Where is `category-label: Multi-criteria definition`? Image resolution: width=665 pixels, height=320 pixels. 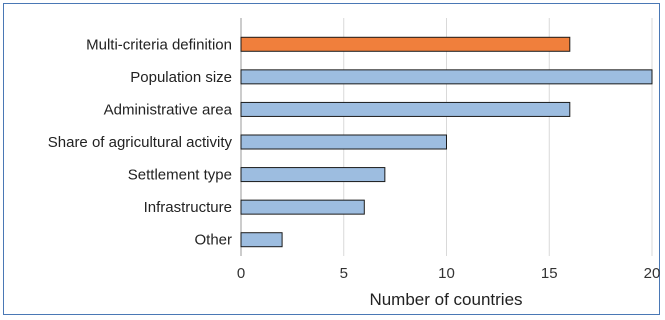
category-label: Multi-criteria definition is located at coordinates (159, 44).